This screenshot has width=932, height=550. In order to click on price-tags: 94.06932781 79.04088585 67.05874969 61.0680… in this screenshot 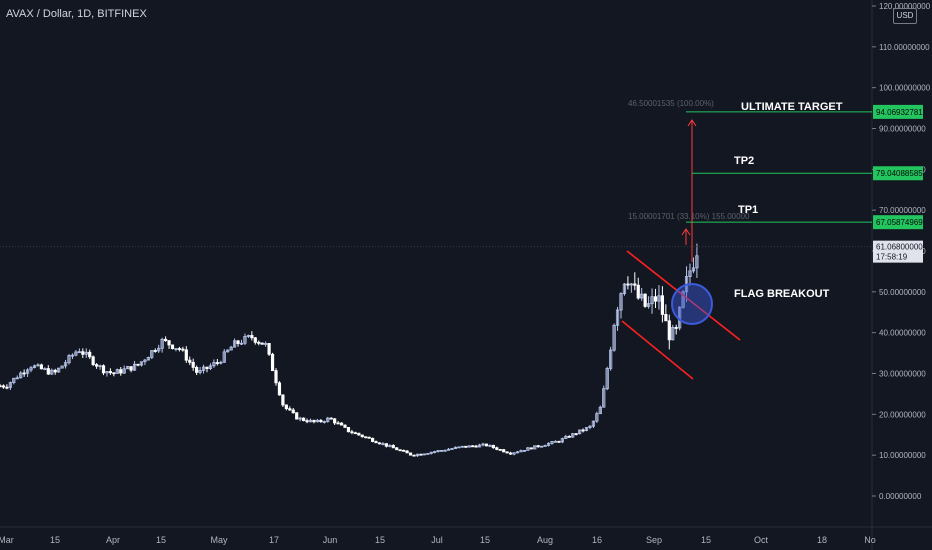, I will do `click(898, 183)`.